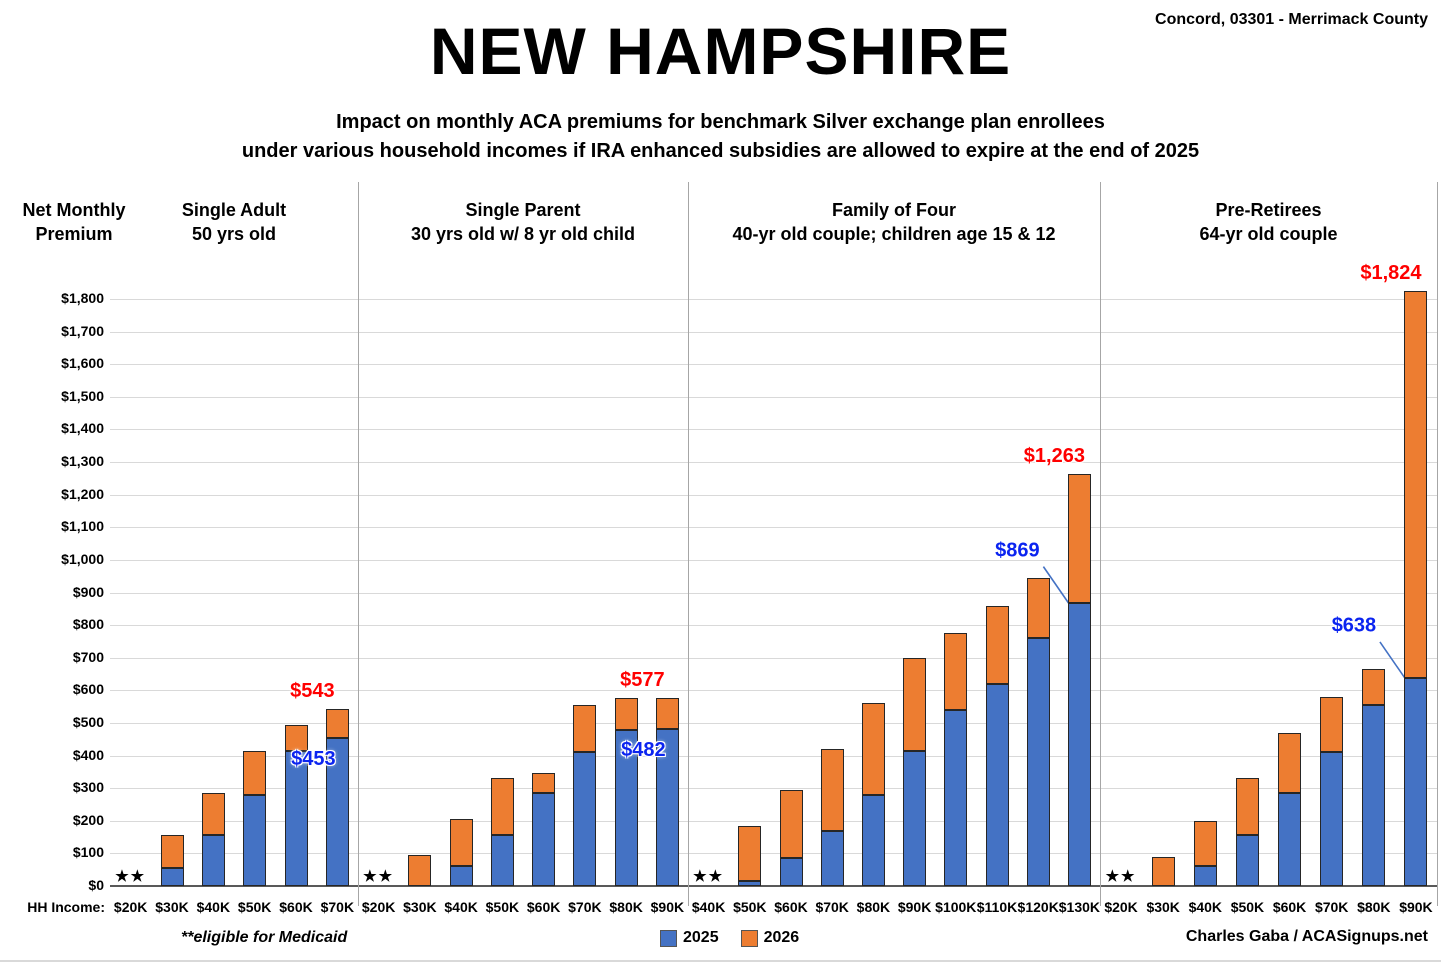 This screenshot has width=1441, height=962. I want to click on bar-2025-segment-g2-$90K, so click(667, 807).